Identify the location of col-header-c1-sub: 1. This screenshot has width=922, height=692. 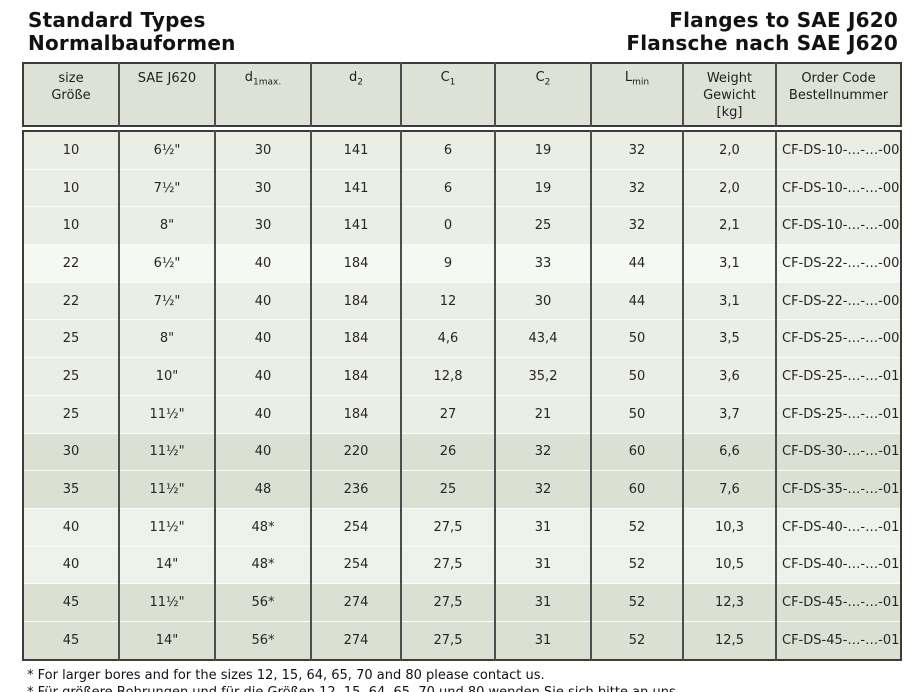
(452, 82).